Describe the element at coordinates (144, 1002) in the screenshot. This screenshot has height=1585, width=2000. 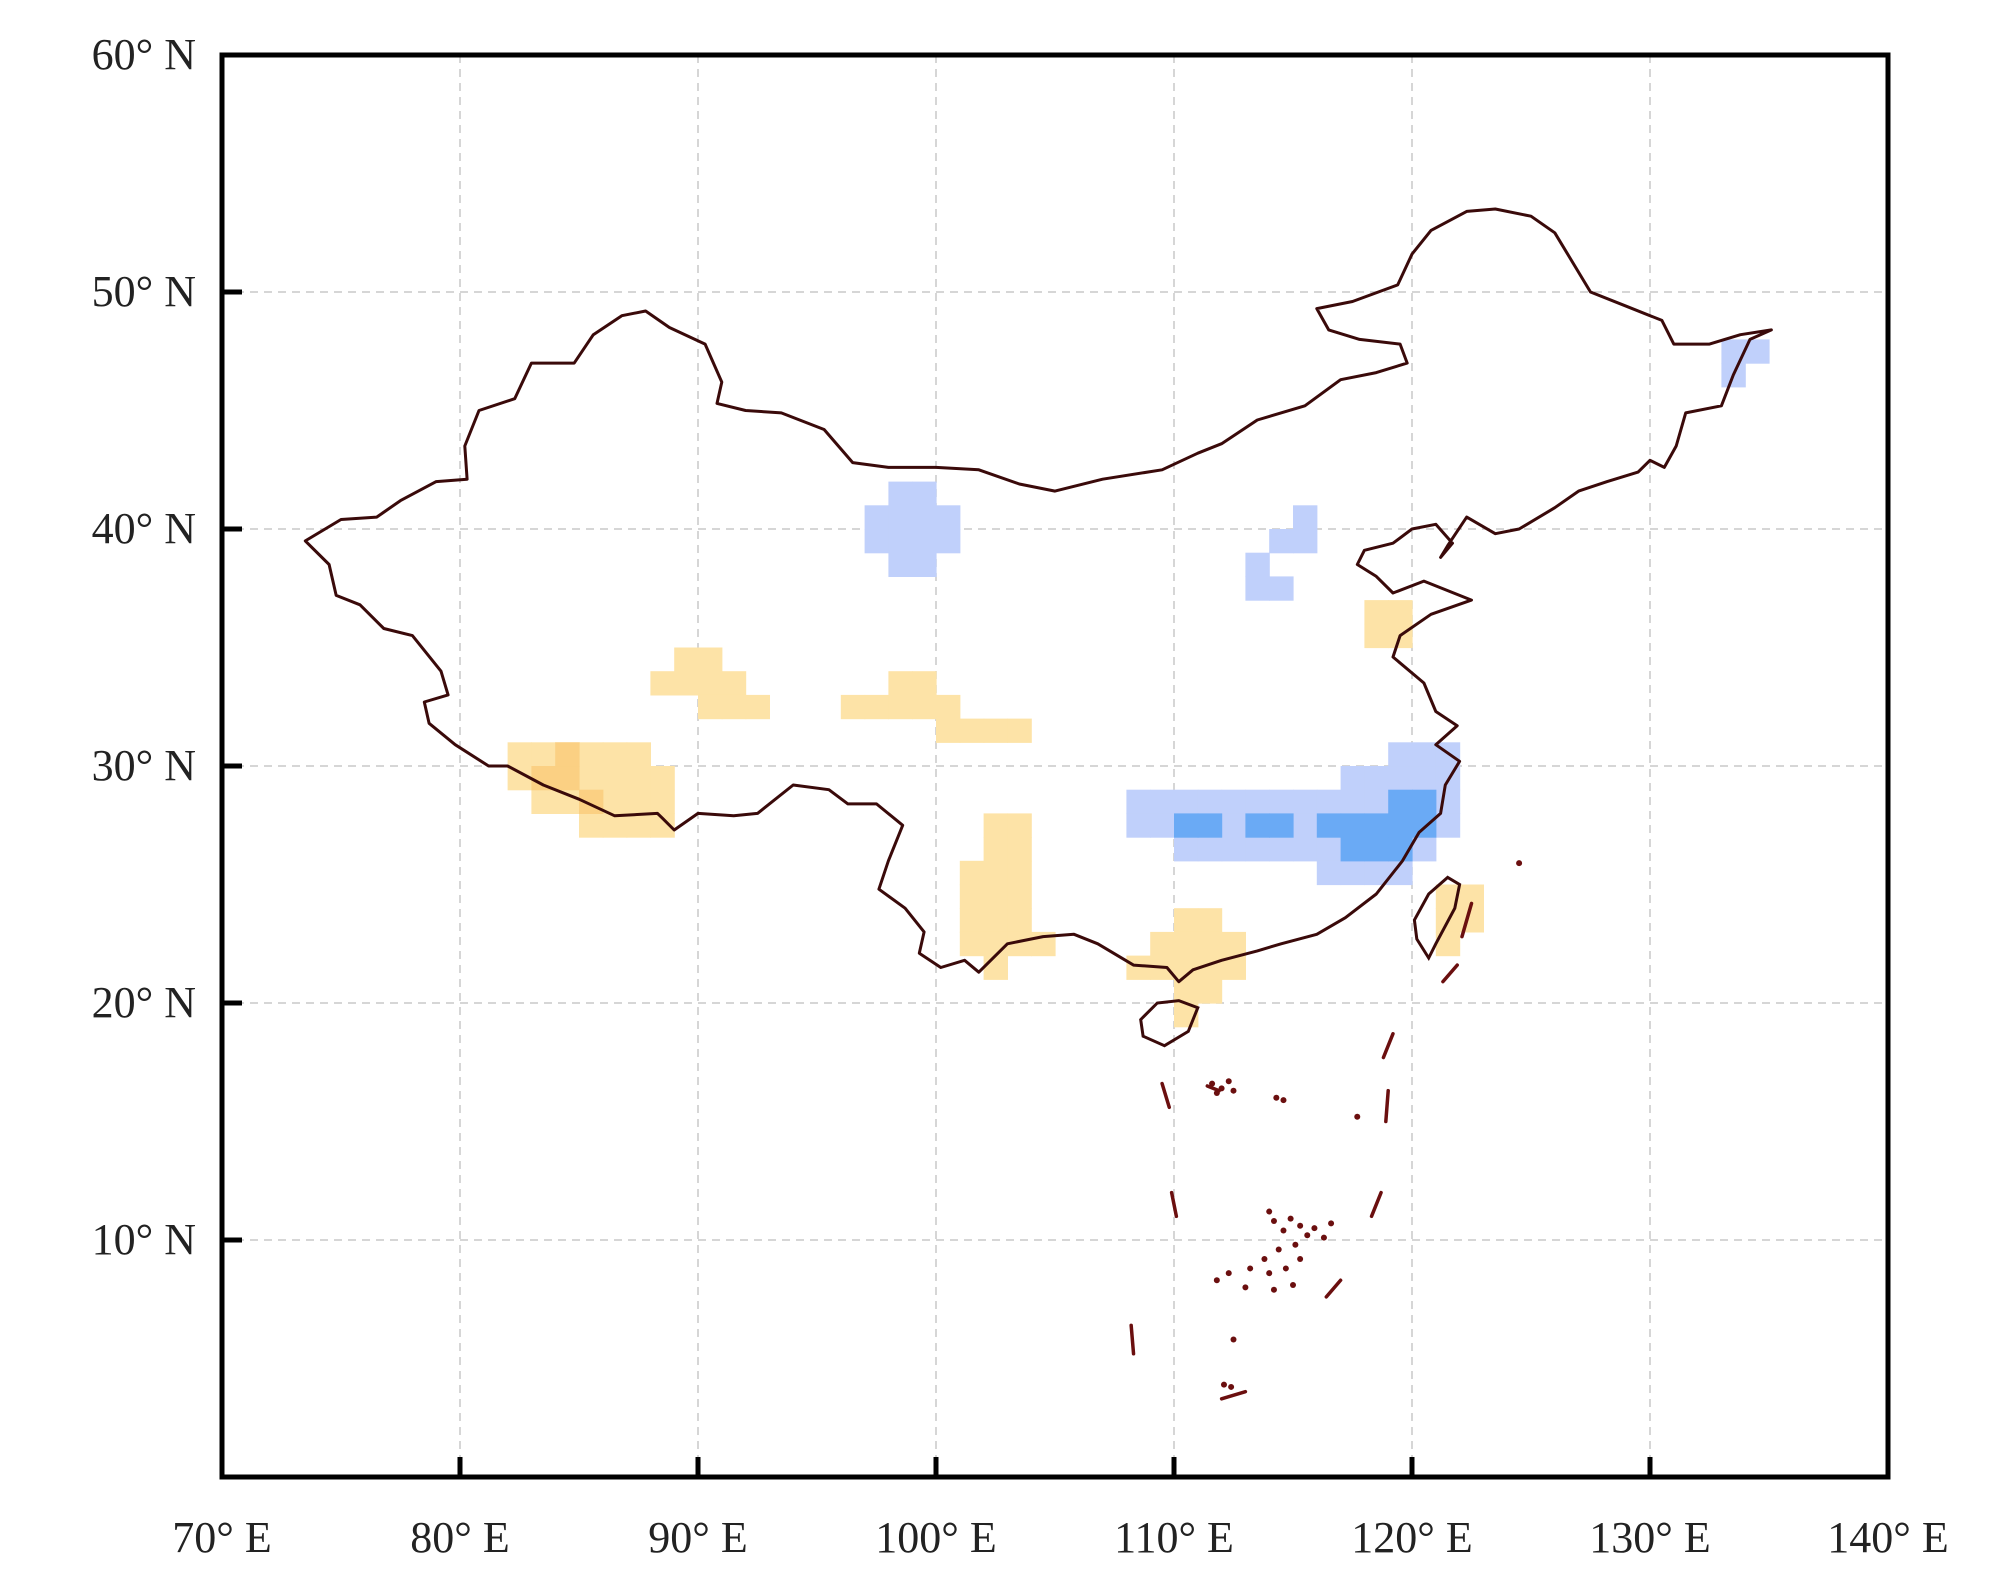
I see `lat-tick-label: 20° N` at that location.